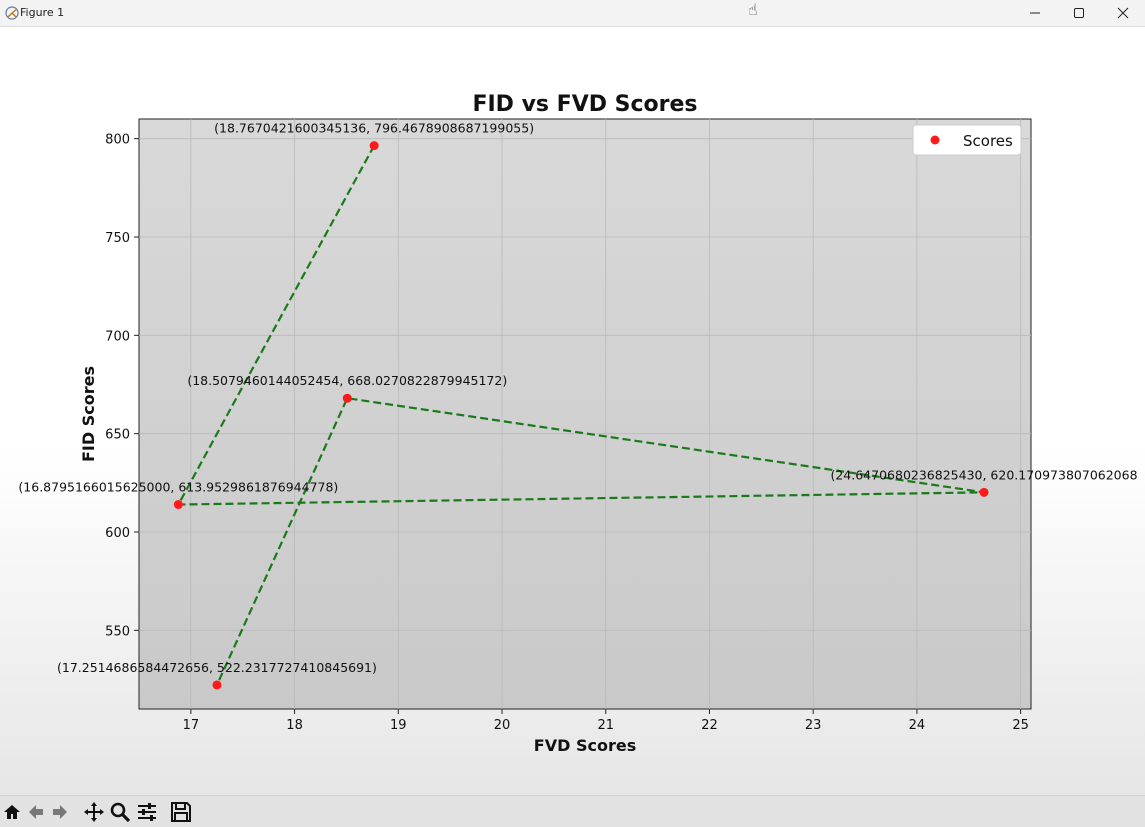 The width and height of the screenshot is (1145, 827). I want to click on y-tick-label: 750, so click(117, 238).